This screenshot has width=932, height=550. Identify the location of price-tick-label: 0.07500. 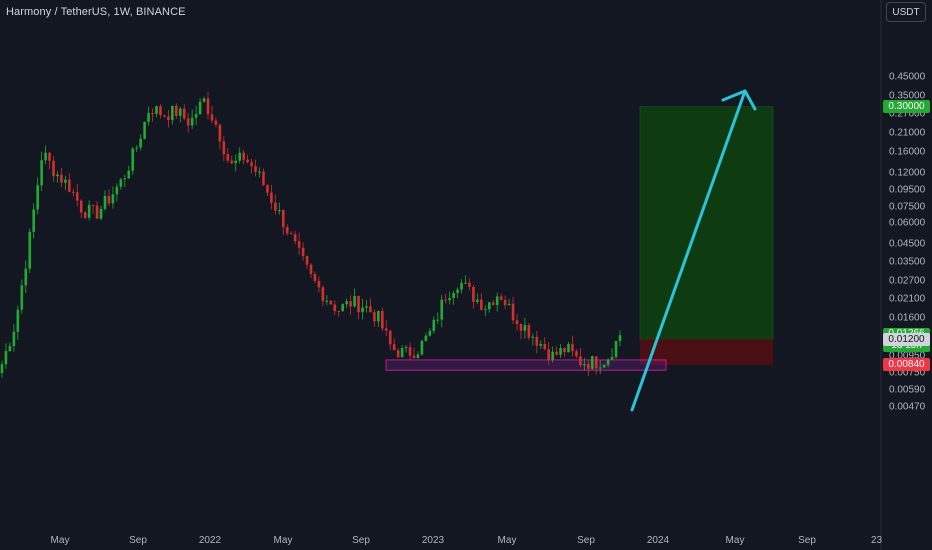
(907, 207).